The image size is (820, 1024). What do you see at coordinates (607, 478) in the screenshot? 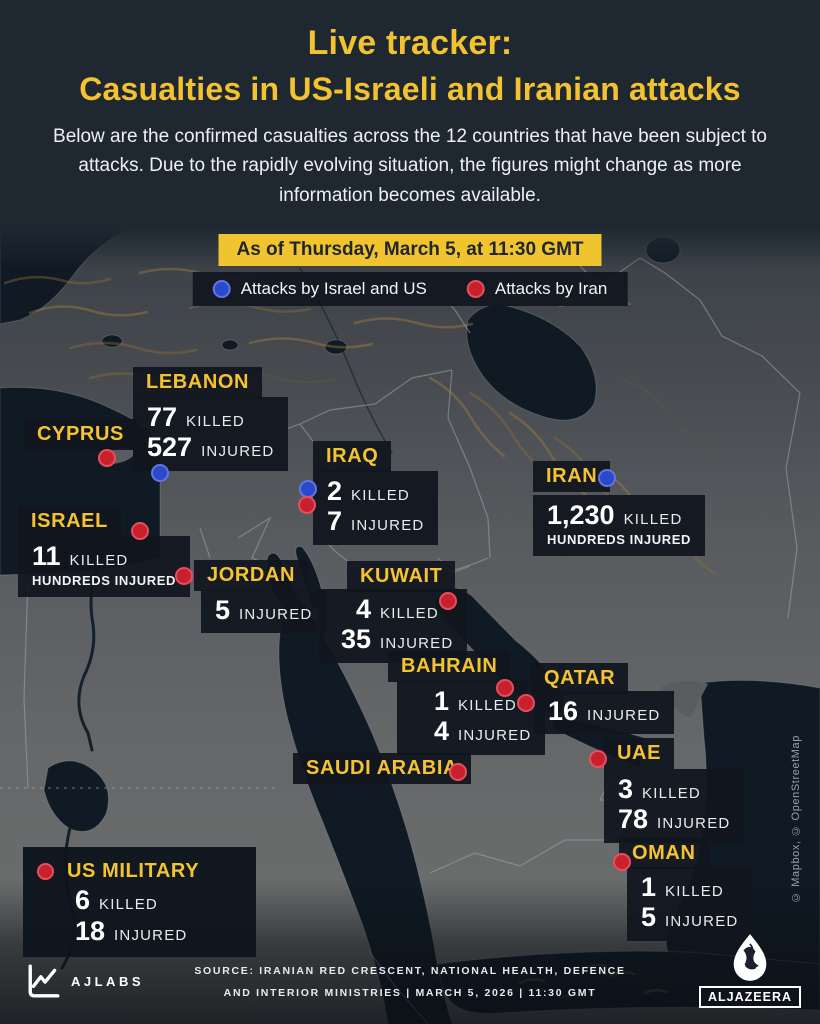
I see `marker-iran-blue` at bounding box center [607, 478].